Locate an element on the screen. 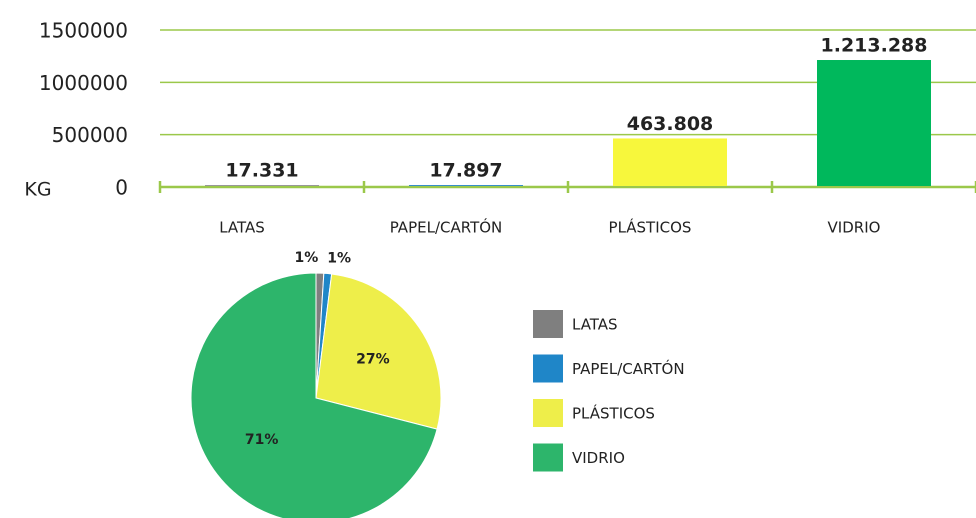 The width and height of the screenshot is (976, 518). x-tick-label: PLÁSTICOS is located at coordinates (650, 227).